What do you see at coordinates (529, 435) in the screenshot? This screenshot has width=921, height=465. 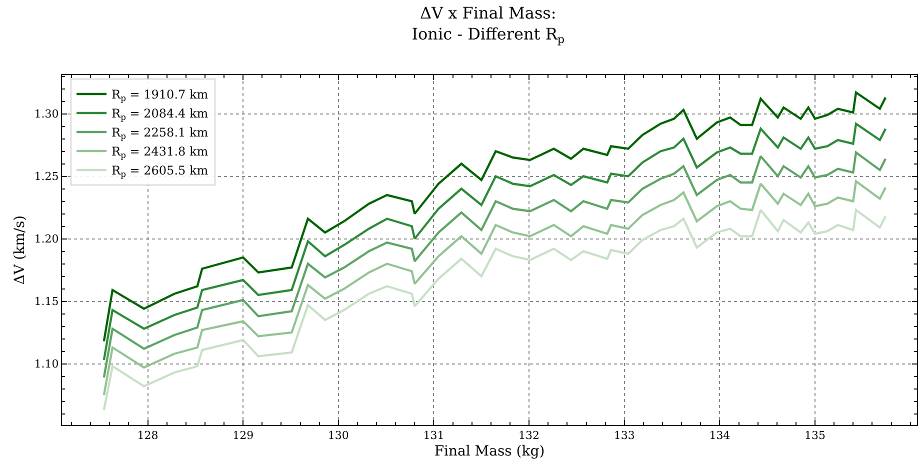 I see `x-tick-label: 132` at bounding box center [529, 435].